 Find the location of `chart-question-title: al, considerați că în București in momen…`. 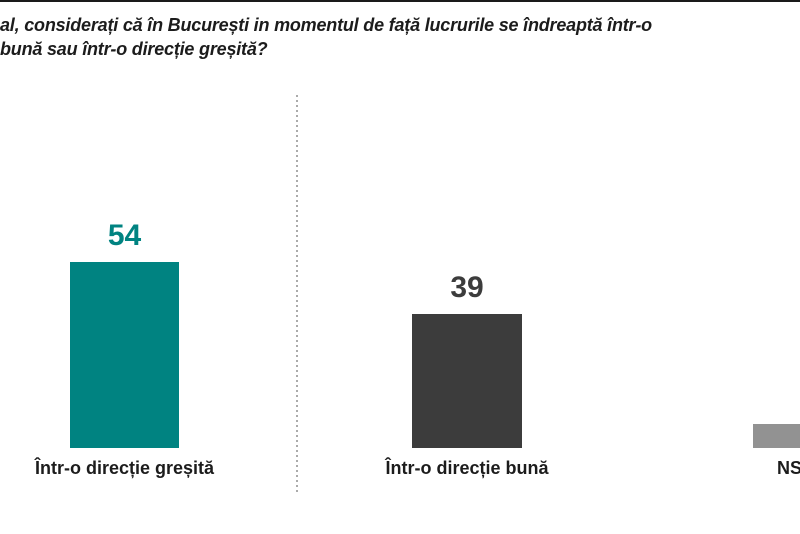

chart-question-title: al, considerați că în București in momen… is located at coordinates (326, 37).